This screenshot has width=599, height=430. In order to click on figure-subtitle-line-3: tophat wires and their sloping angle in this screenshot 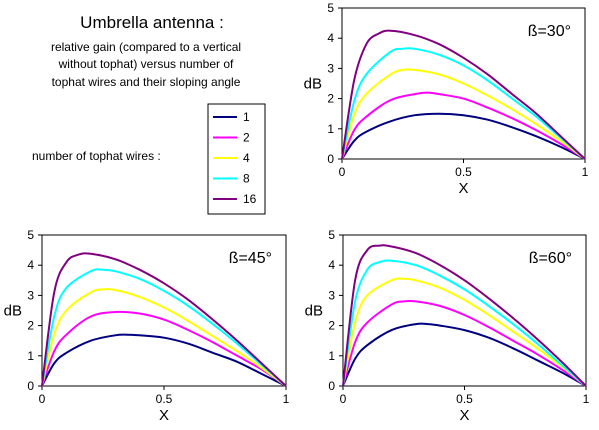, I will do `click(146, 82)`.